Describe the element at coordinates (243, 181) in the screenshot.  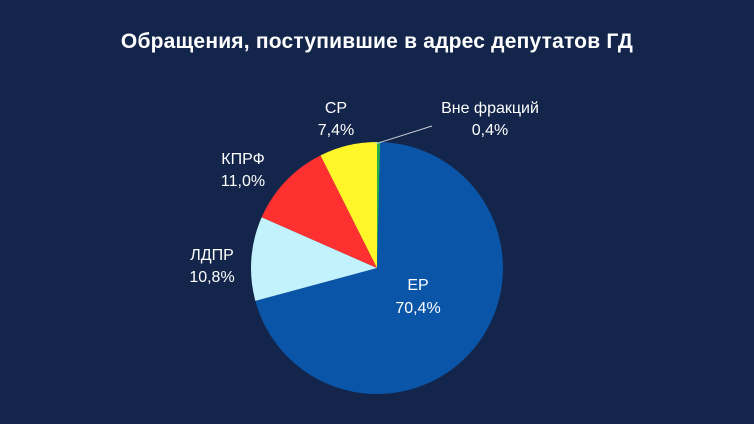
I see `slice-value-label-2: 11,0%` at that location.